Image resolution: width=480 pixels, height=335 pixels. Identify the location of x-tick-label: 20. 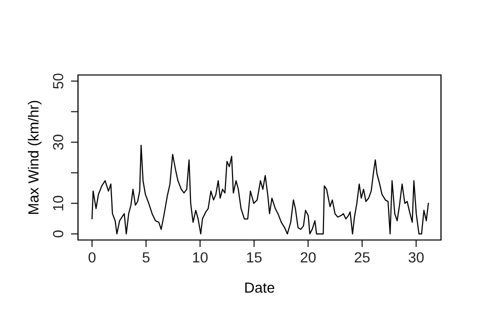
(308, 257).